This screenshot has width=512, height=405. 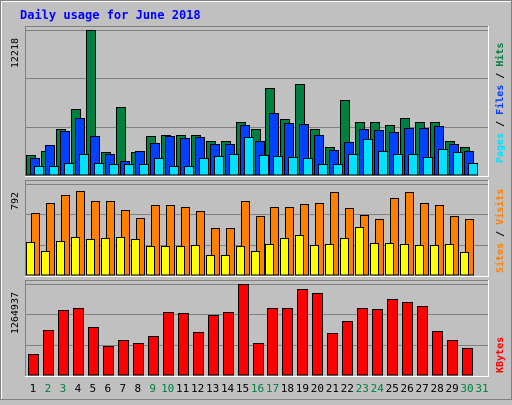 What do you see at coordinates (347, 388) in the screenshot?
I see `x-tick-day-22: 22` at bounding box center [347, 388].